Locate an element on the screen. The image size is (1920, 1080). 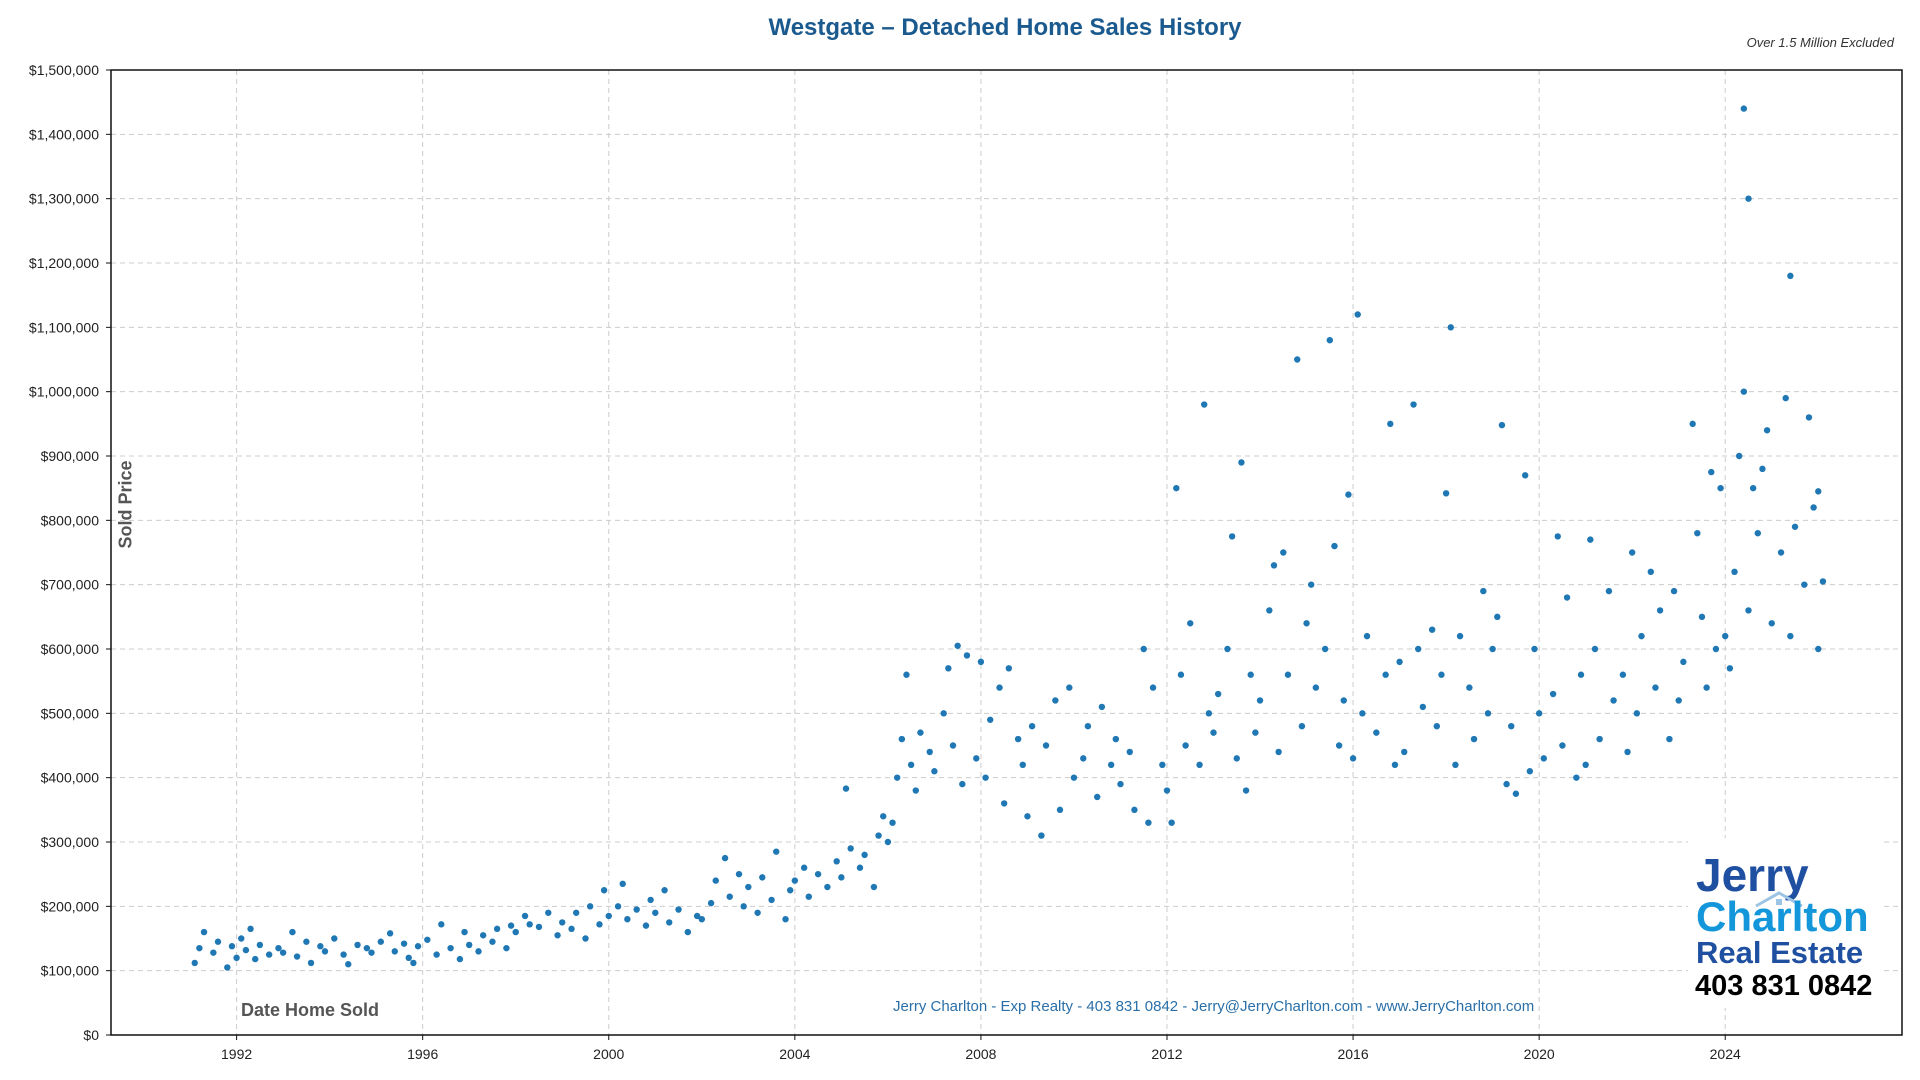
x-axis-label: Date Home Sold is located at coordinates (310, 1010).